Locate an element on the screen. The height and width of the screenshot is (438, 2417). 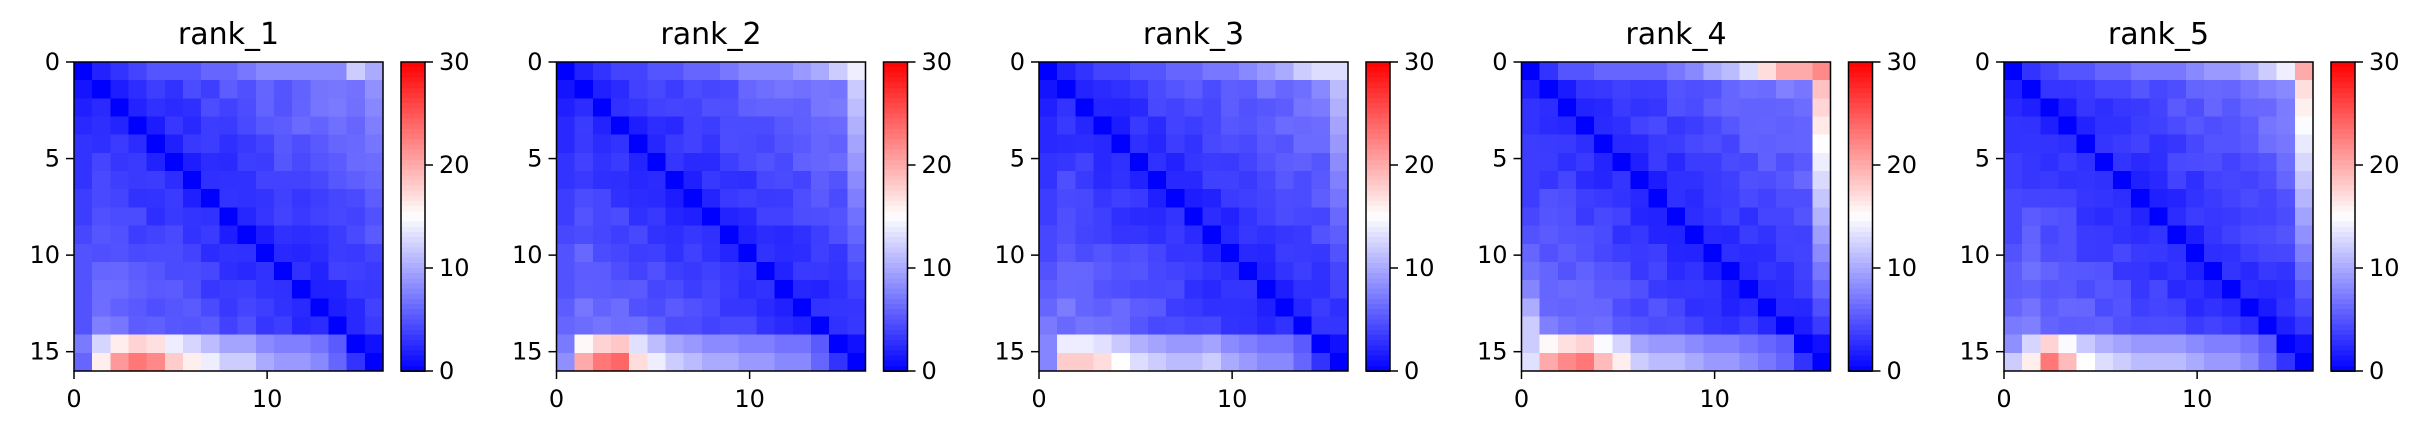
colorbar-tick-label: 30 is located at coordinates (1419, 62).